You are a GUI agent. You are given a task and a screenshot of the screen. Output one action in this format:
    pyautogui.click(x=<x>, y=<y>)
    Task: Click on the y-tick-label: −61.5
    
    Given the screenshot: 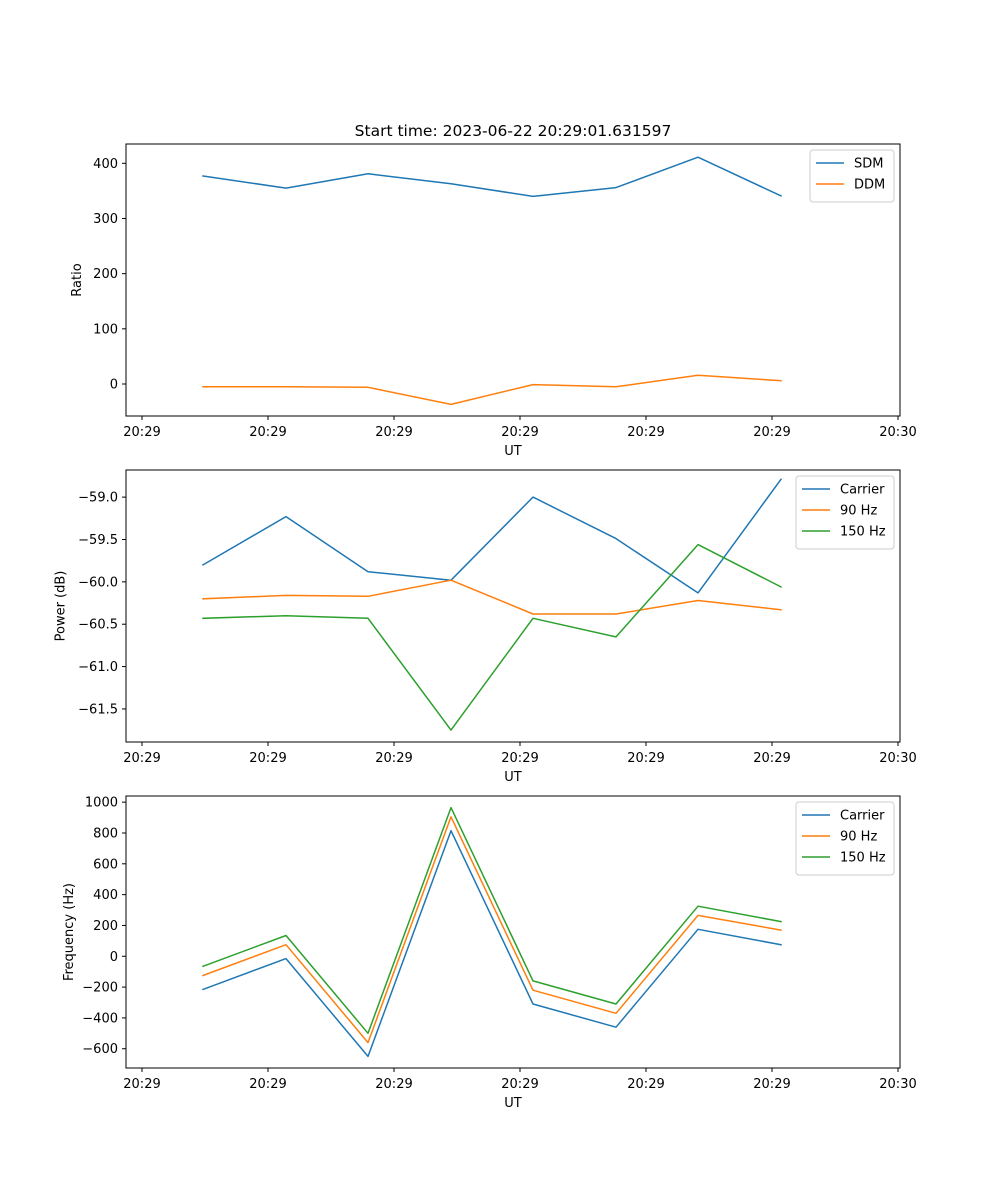 What is the action you would take?
    pyautogui.click(x=98, y=709)
    